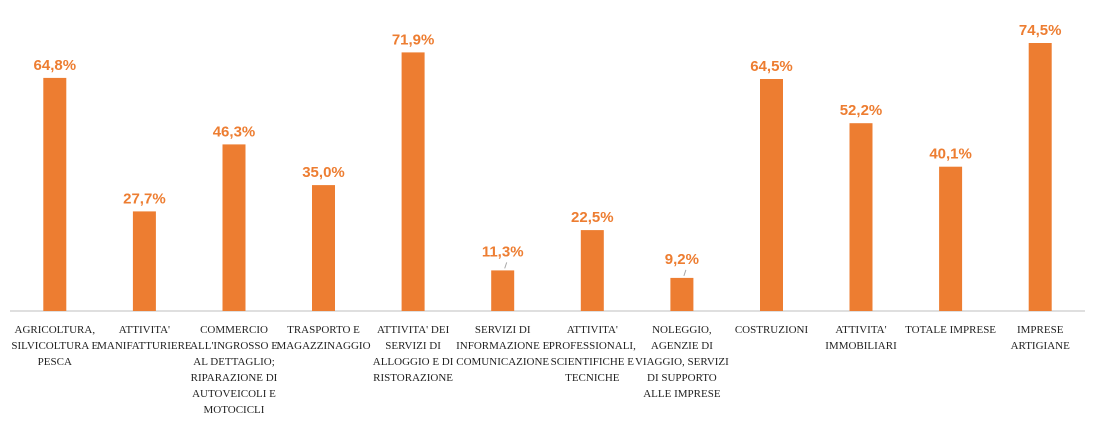 The width and height of the screenshot is (1095, 437). What do you see at coordinates (1040, 346) in the screenshot?
I see `category-label-line: ARTIGIANE` at bounding box center [1040, 346].